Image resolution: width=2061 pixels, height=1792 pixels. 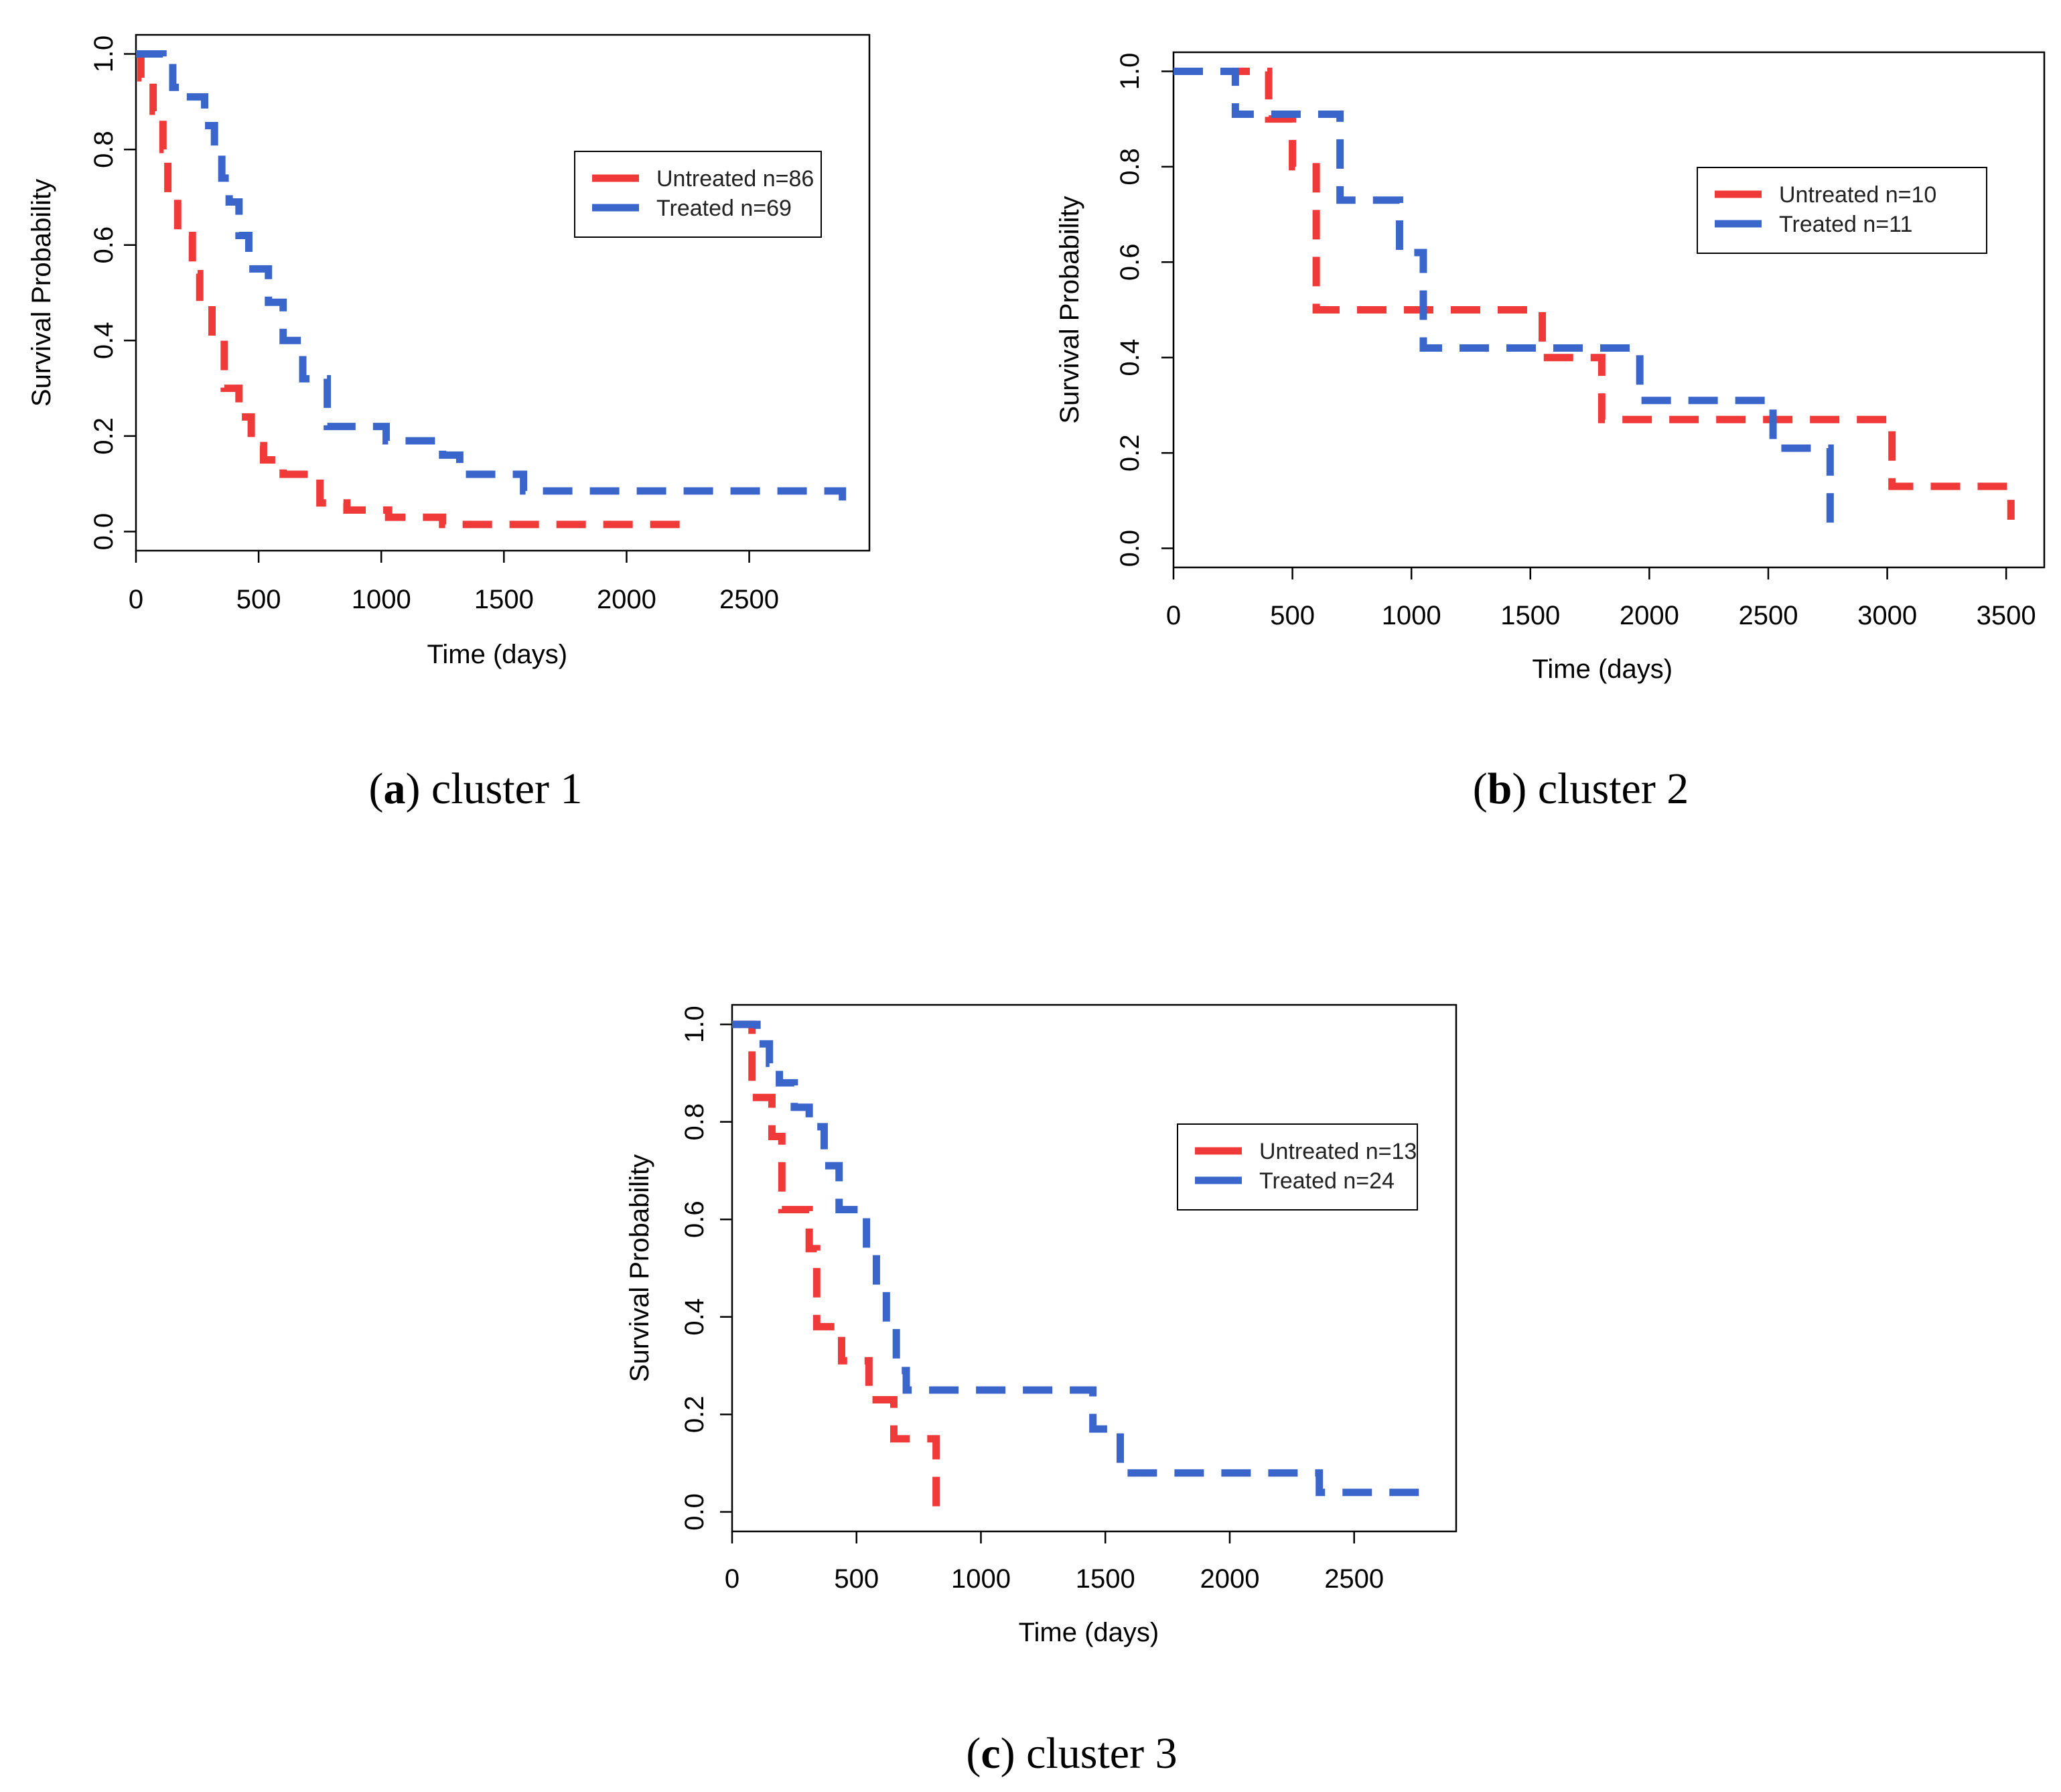 I want to click on legend: Untreated n=10 Treated n=11, so click(x=1842, y=211).